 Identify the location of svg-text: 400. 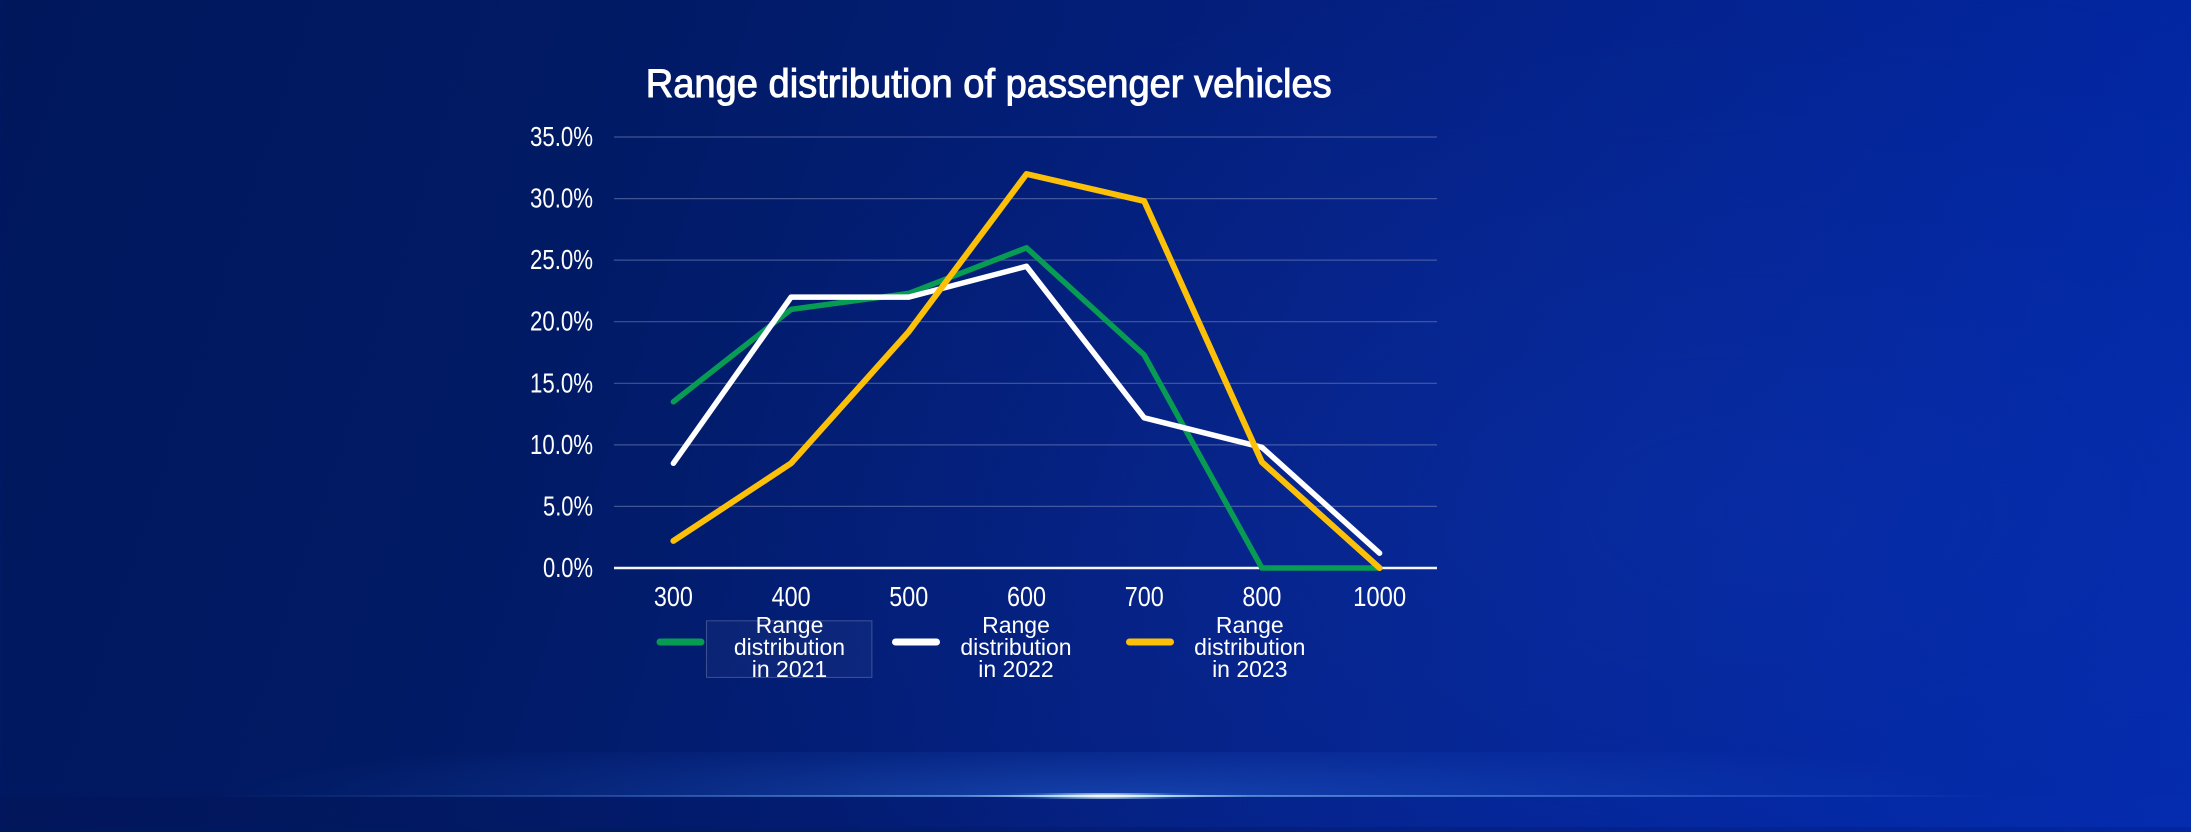
(791, 596).